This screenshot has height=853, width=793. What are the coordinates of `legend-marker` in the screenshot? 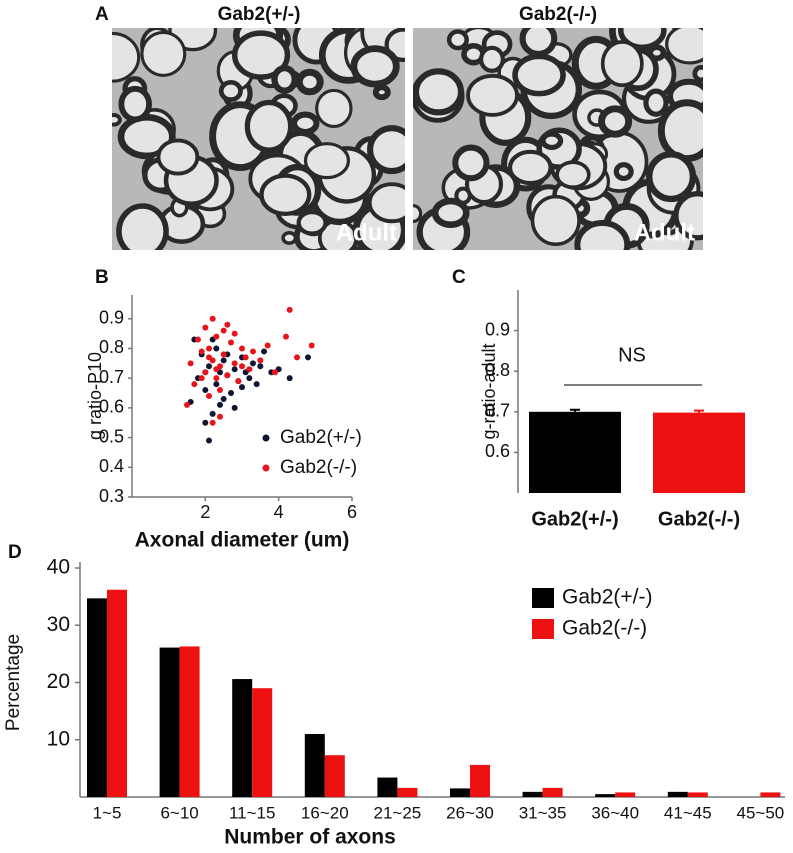 It's located at (543, 629).